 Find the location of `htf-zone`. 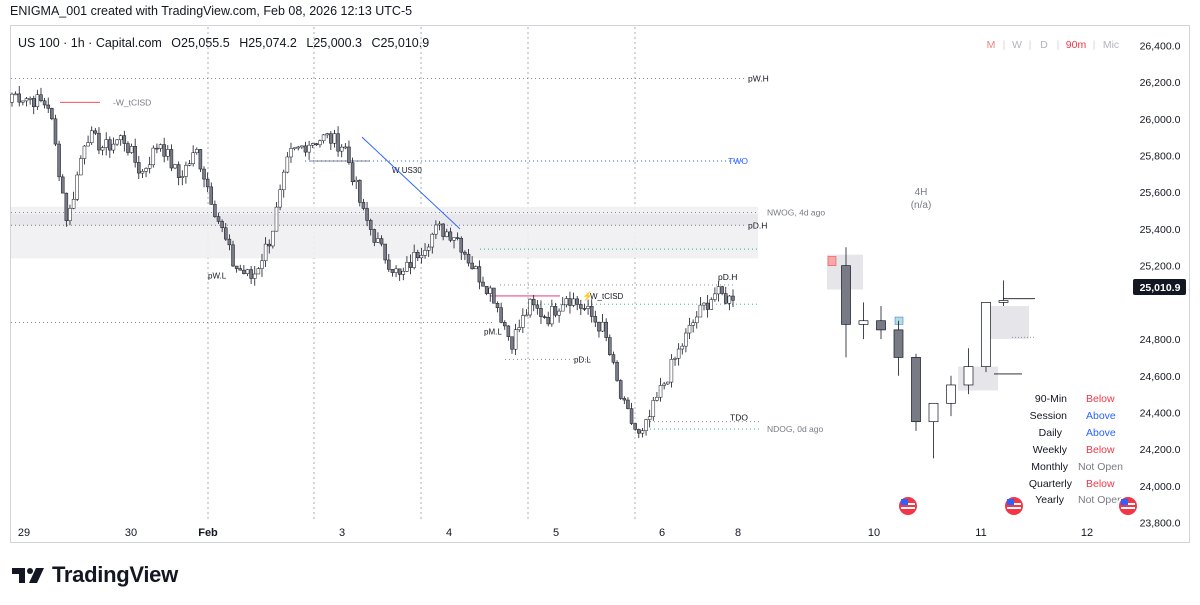

htf-zone is located at coordinates (1007, 323).